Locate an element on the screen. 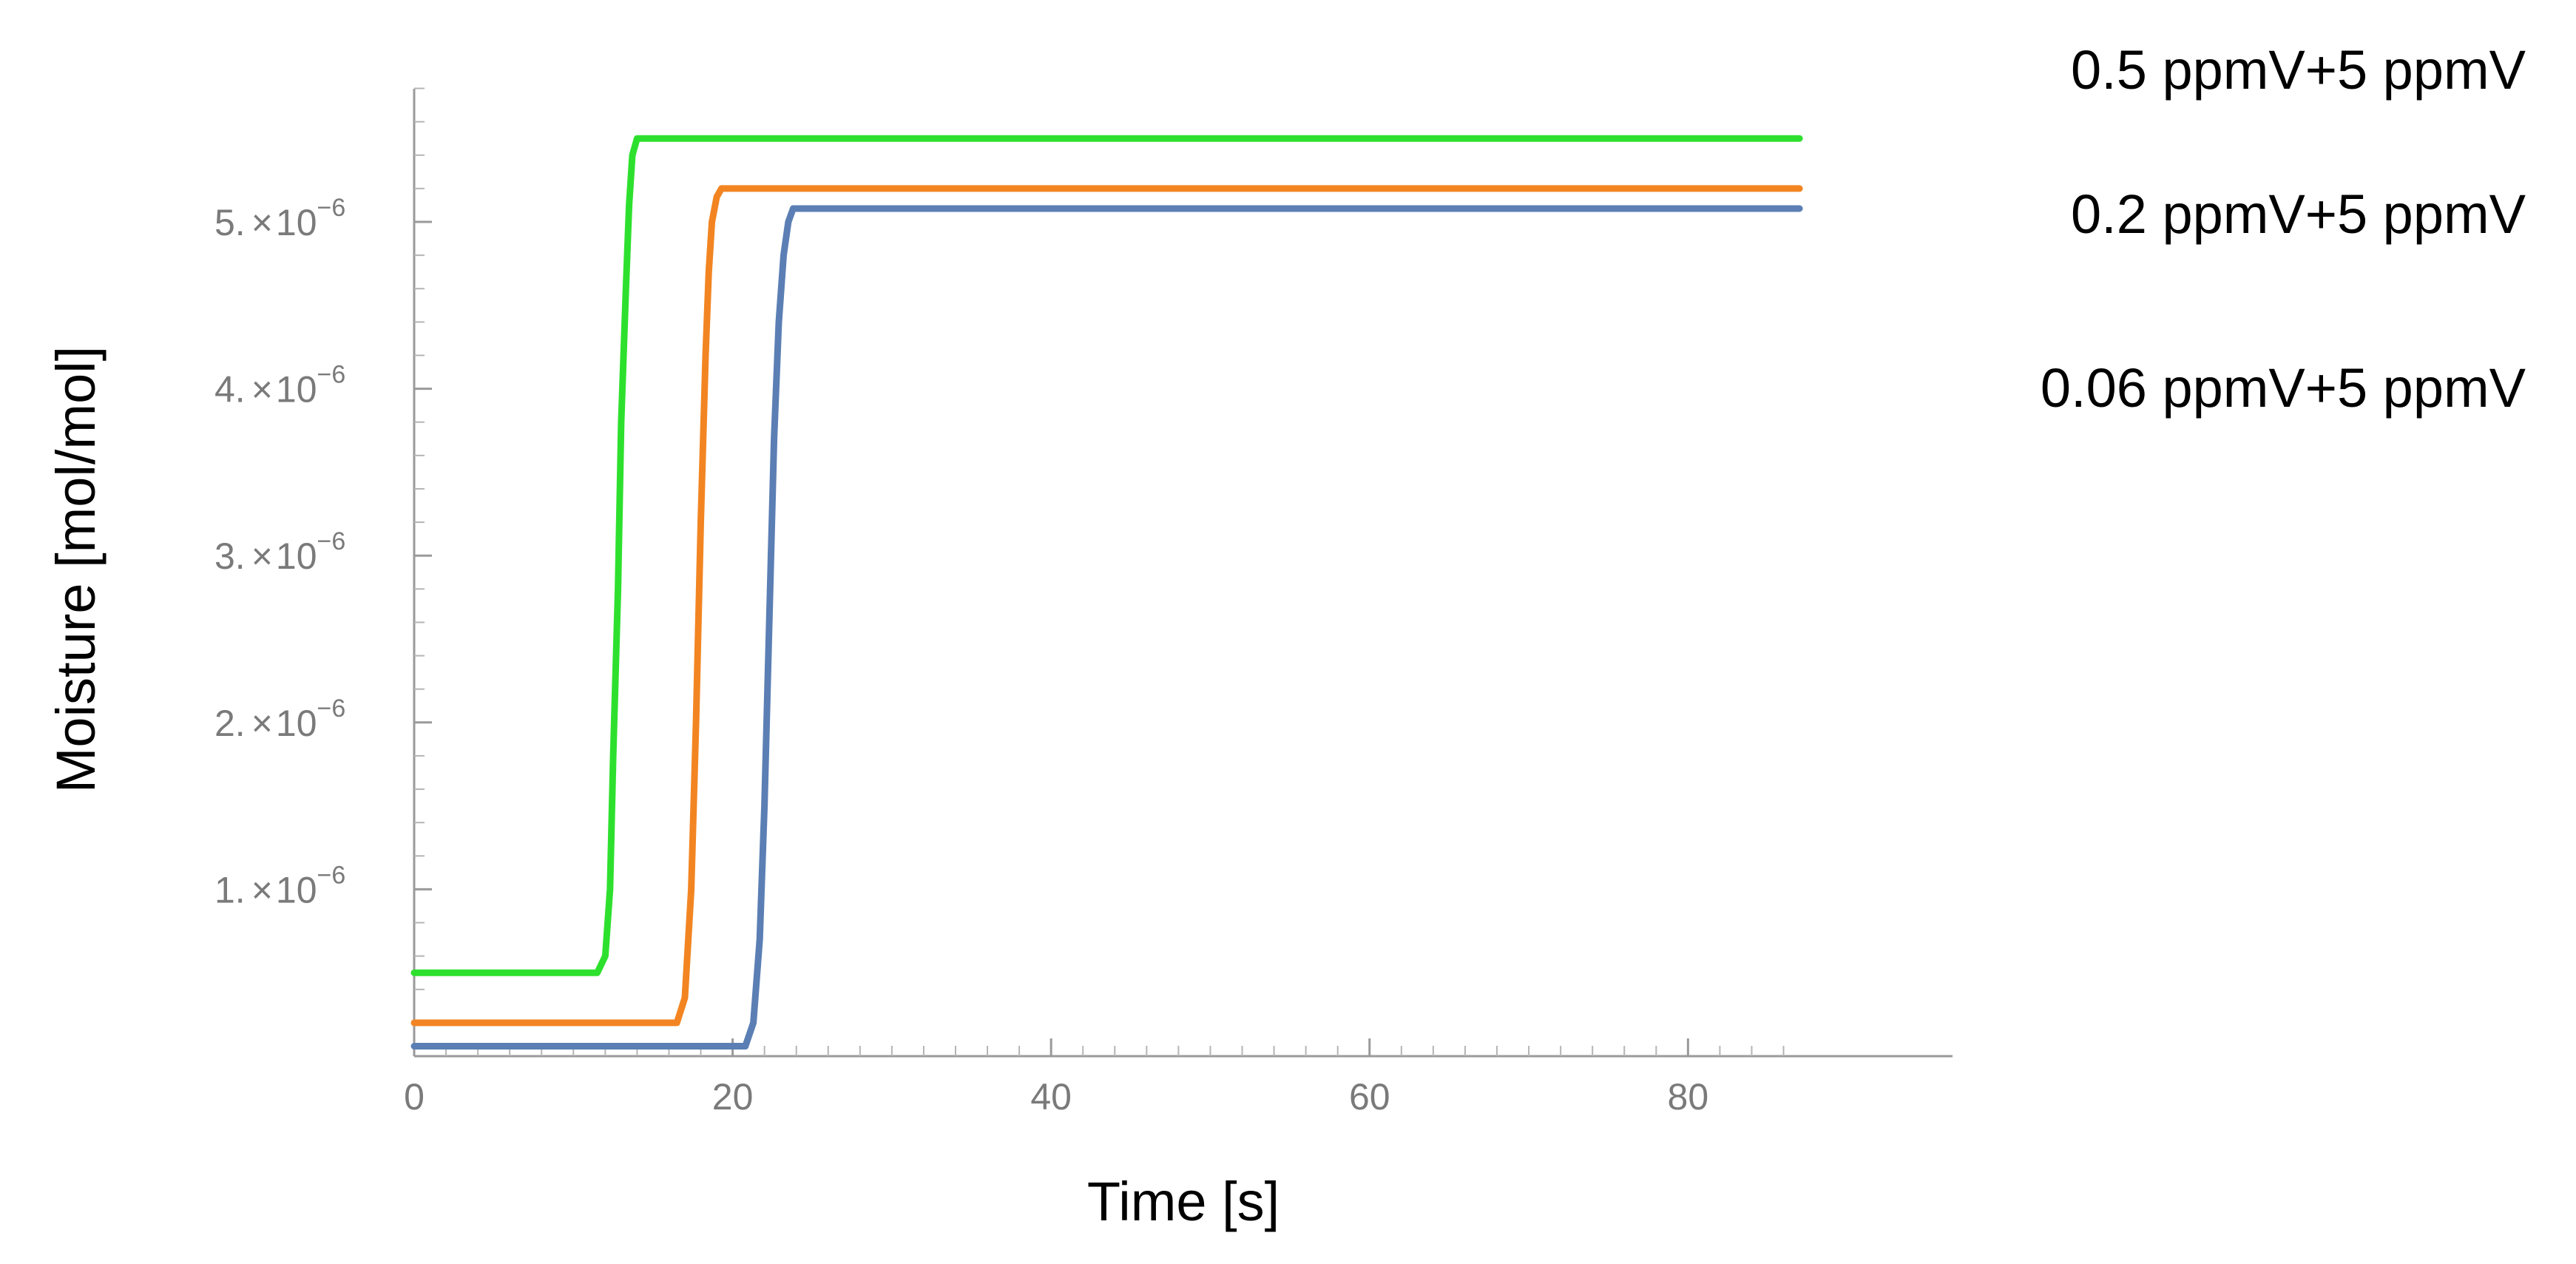 The height and width of the screenshot is (1264, 2576). series-label: 0.06 ppmV+5 ppmV is located at coordinates (2283, 388).